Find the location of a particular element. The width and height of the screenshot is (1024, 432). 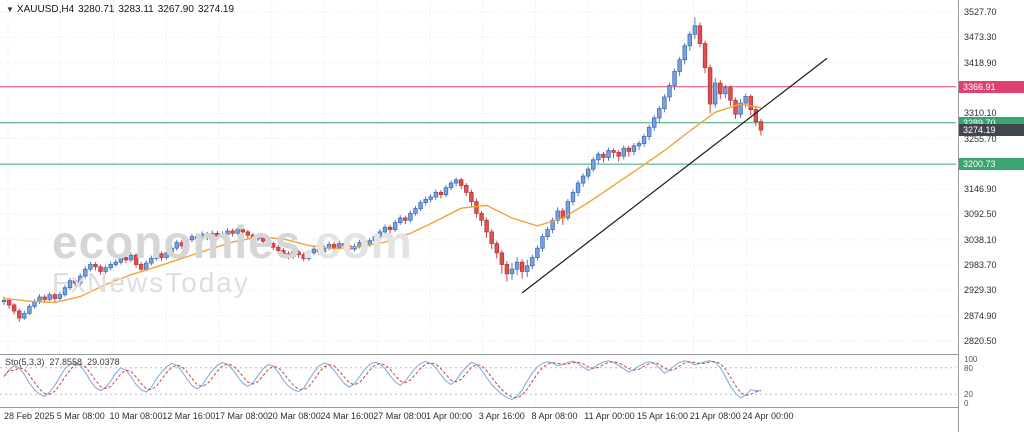

price-tick-label: 3473.30 is located at coordinates (980, 37).